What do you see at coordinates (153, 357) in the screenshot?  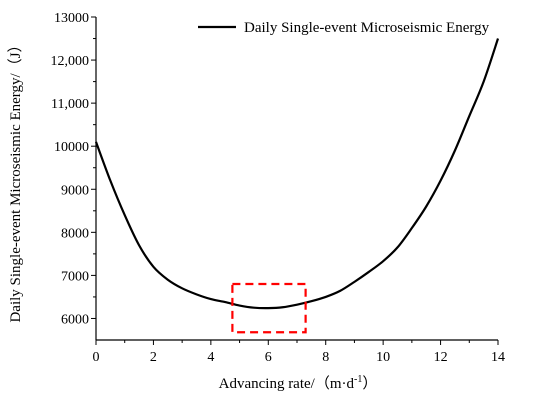 I see `x-tick-label: 2` at bounding box center [153, 357].